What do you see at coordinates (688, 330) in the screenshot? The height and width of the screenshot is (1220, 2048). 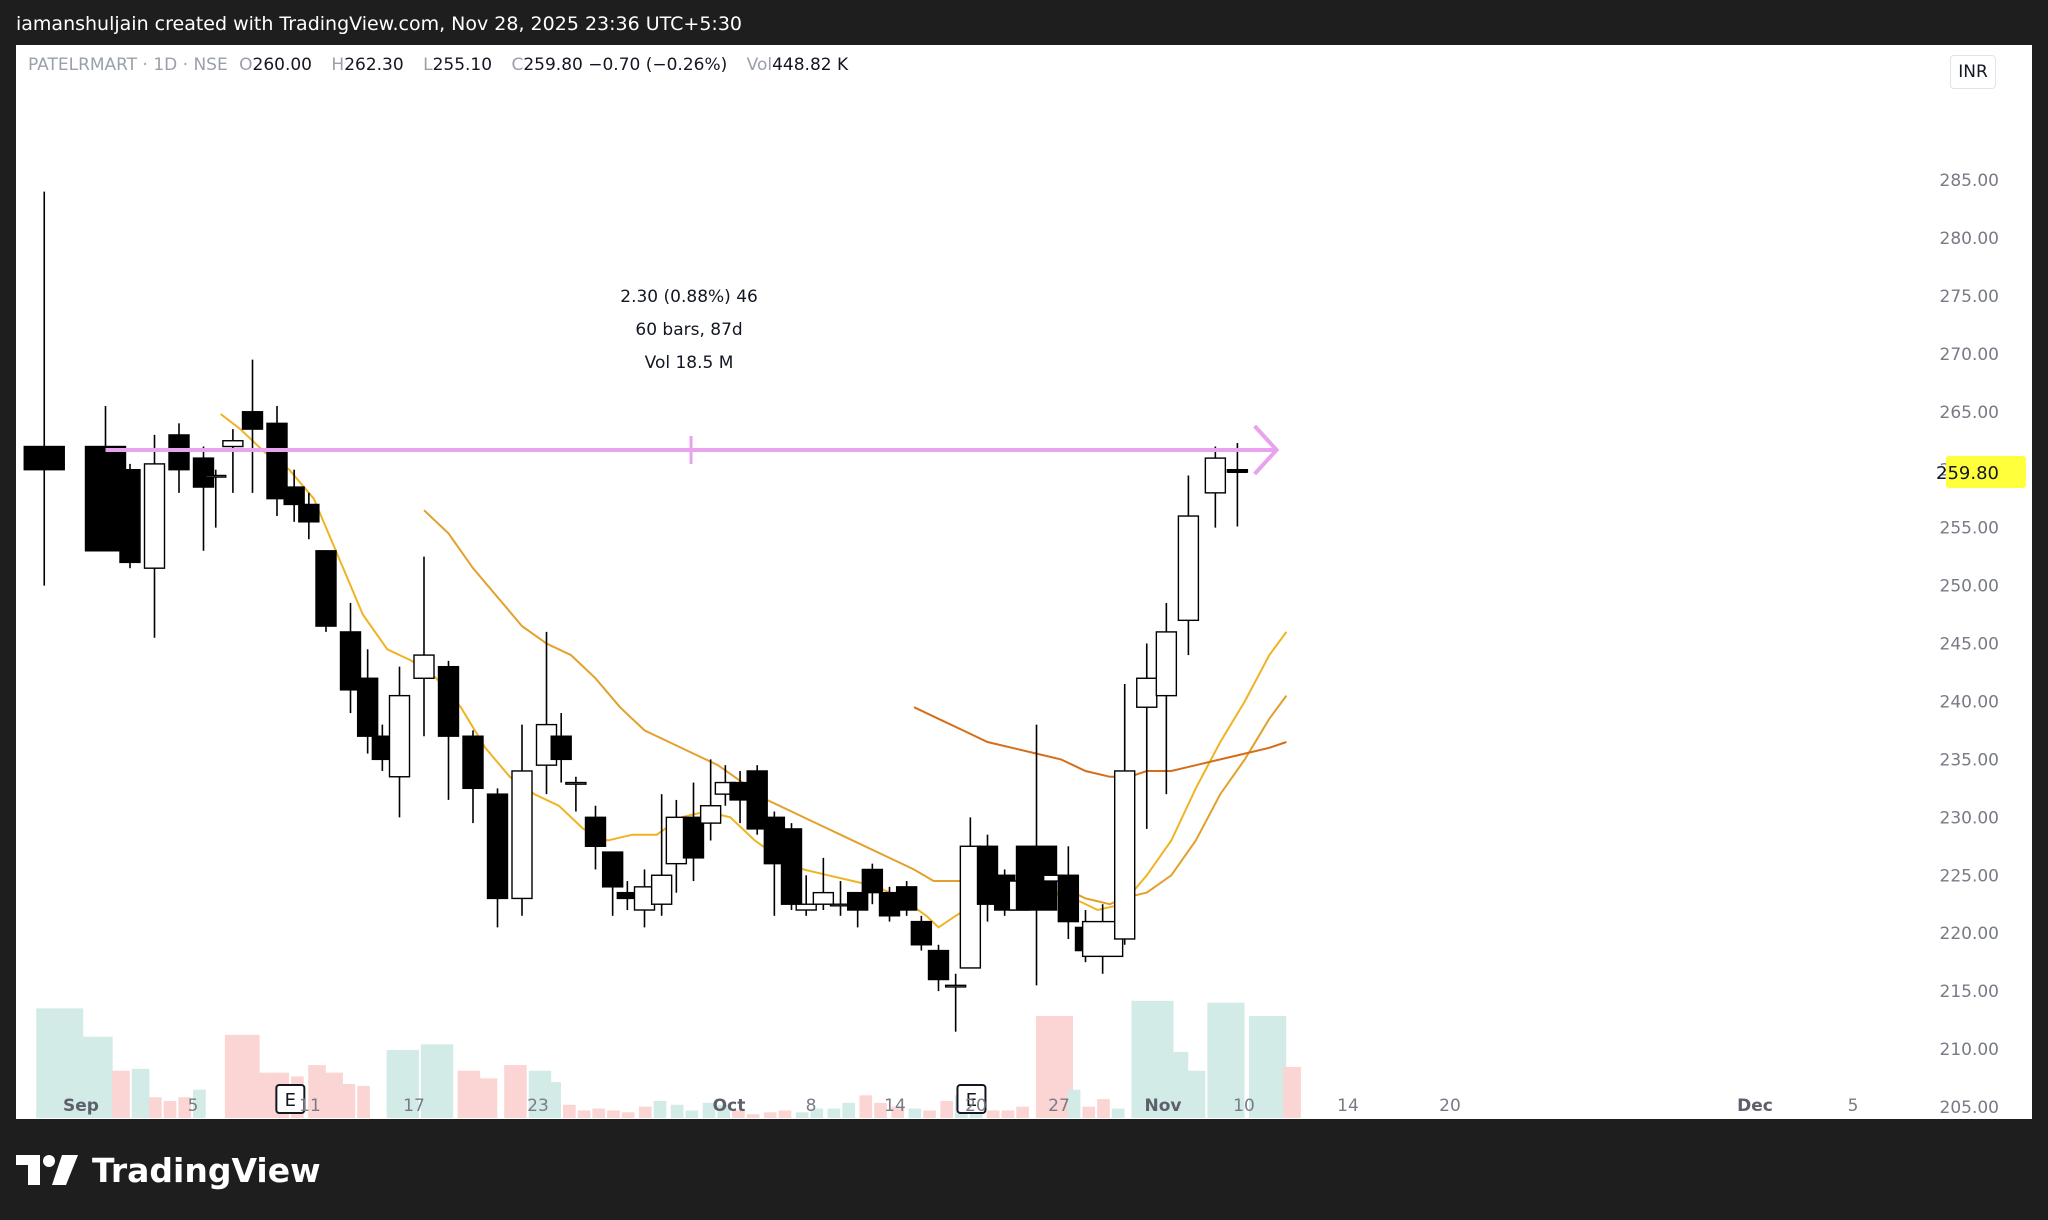 I see `range-annotation-line: 60 bars, 87d` at bounding box center [688, 330].